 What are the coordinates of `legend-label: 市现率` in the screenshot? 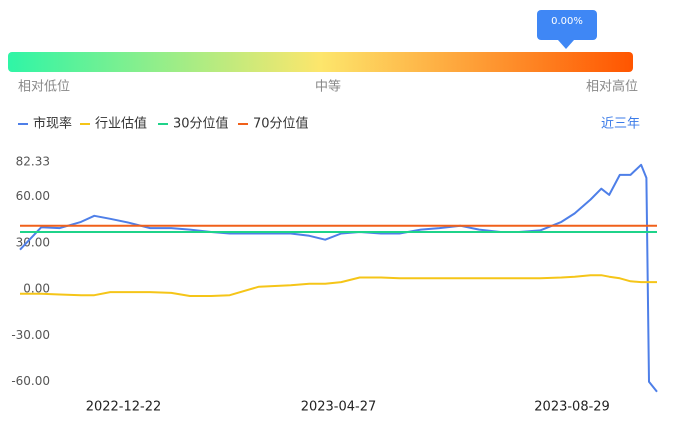 It's located at (52, 124).